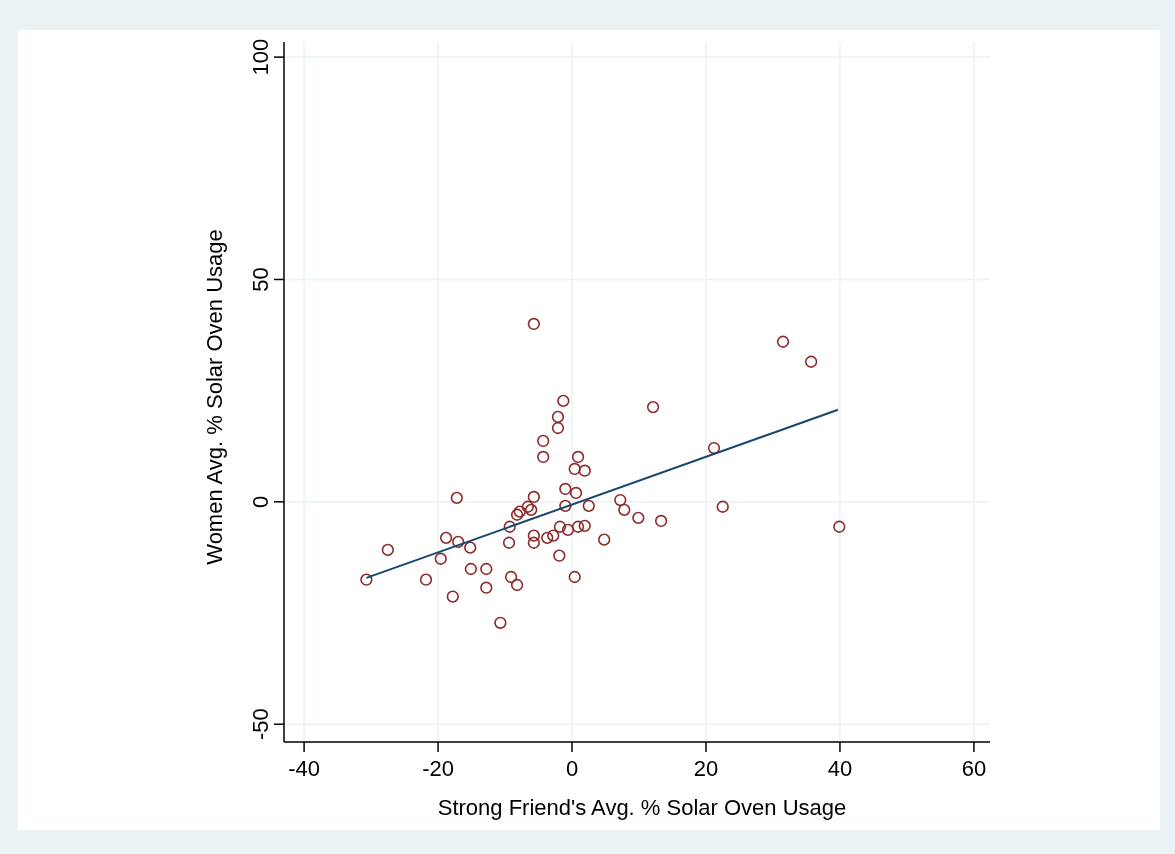 This screenshot has width=1175, height=854. Describe the element at coordinates (706, 768) in the screenshot. I see `x-tick-label: 20` at that location.